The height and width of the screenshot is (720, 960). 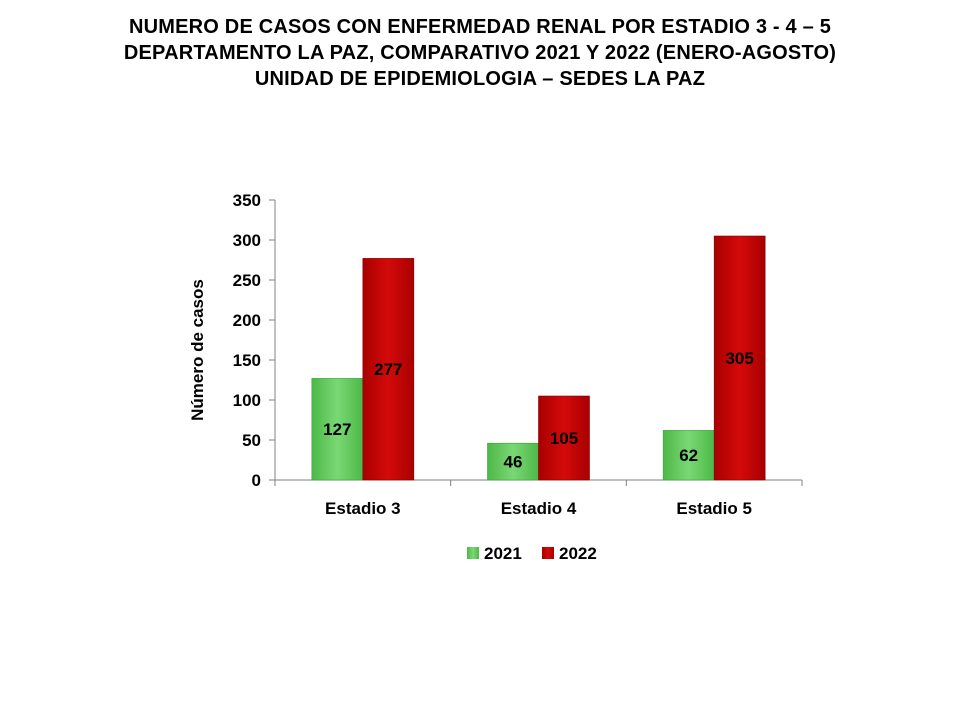 What do you see at coordinates (256, 480) in the screenshot?
I see `y-tick-label: 0` at bounding box center [256, 480].